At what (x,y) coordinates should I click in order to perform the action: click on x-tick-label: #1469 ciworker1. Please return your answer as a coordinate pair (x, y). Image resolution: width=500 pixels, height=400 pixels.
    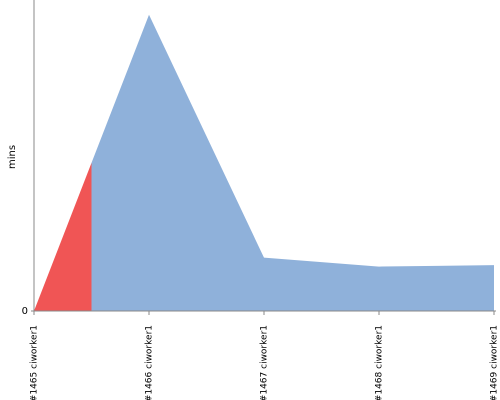
    Looking at the image, I should click on (495, 362).